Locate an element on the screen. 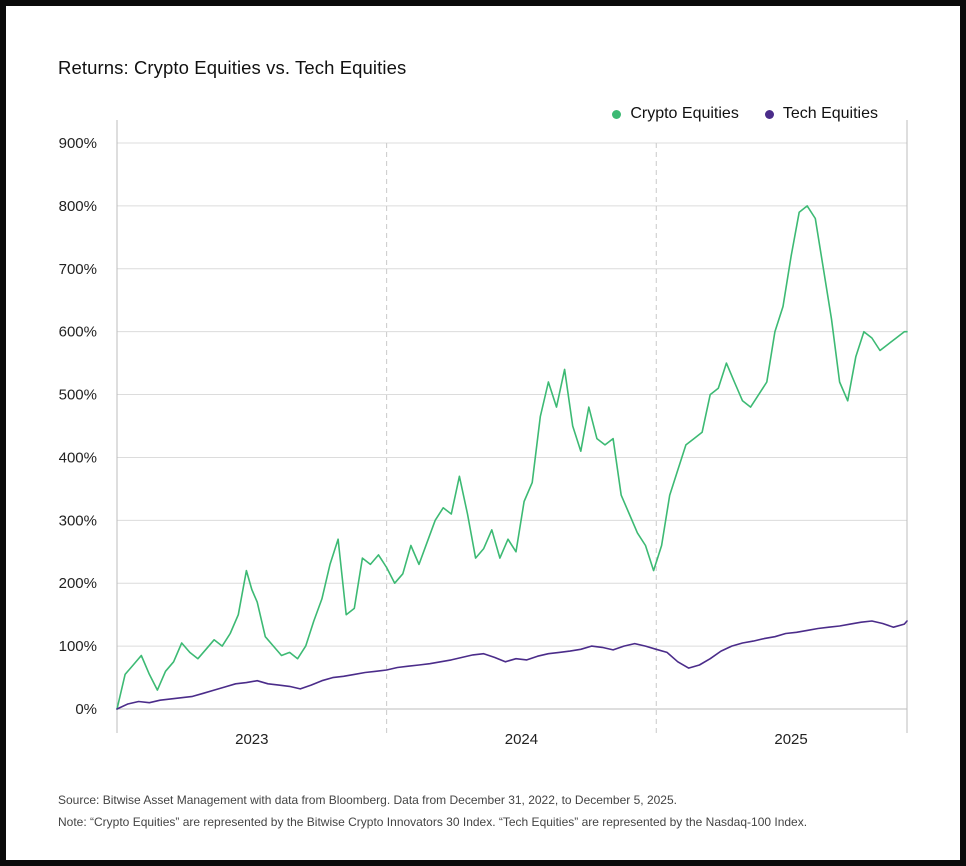 The height and width of the screenshot is (866, 966). chart-legend: Crypto Equities Tech Equities is located at coordinates (745, 114).